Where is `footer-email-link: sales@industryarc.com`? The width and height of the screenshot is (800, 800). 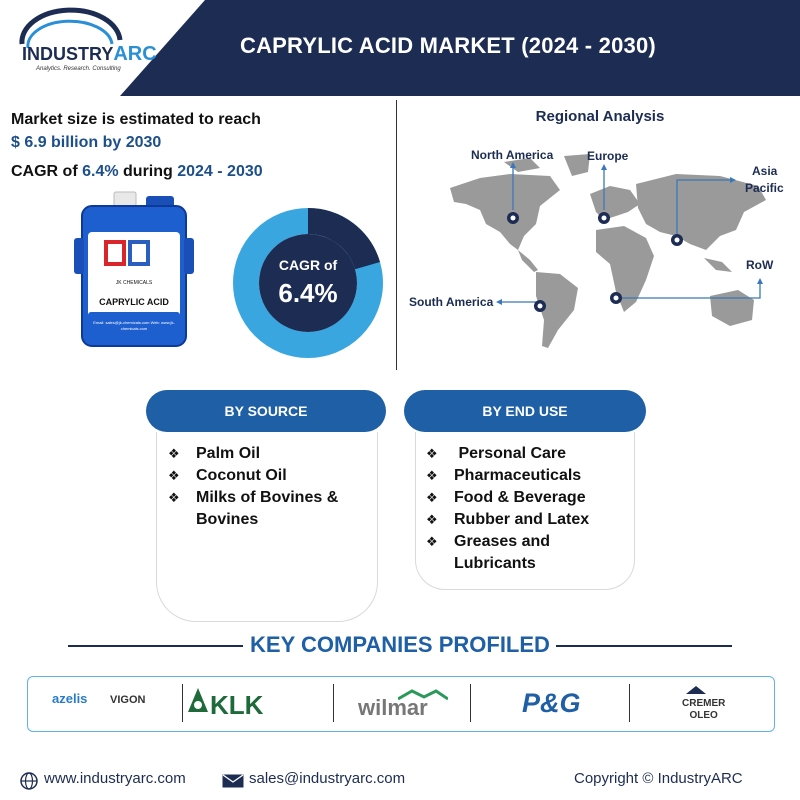
footer-email-link: sales@industryarc.com is located at coordinates (327, 778).